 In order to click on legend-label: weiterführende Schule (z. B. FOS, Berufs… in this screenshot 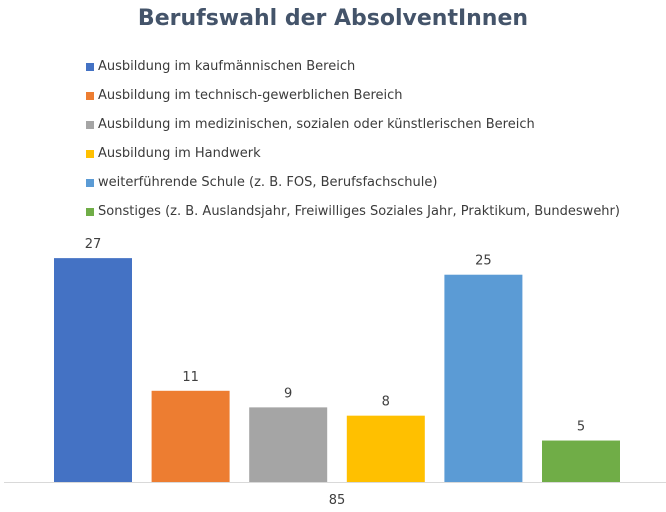, I will do `click(268, 182)`.